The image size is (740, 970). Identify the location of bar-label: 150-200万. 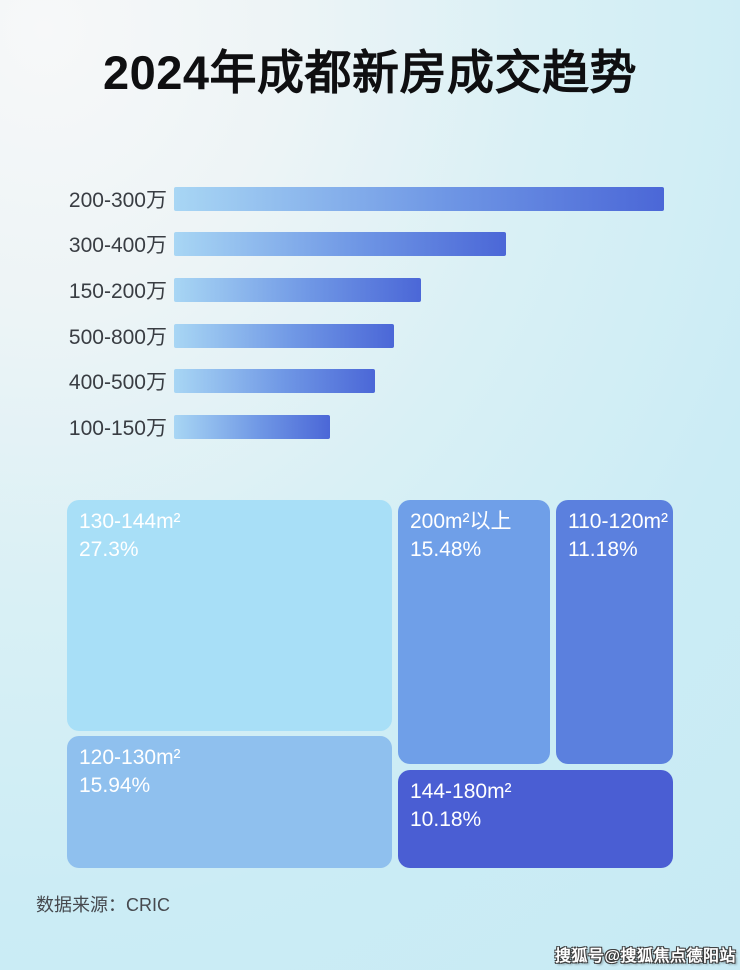
(117, 291).